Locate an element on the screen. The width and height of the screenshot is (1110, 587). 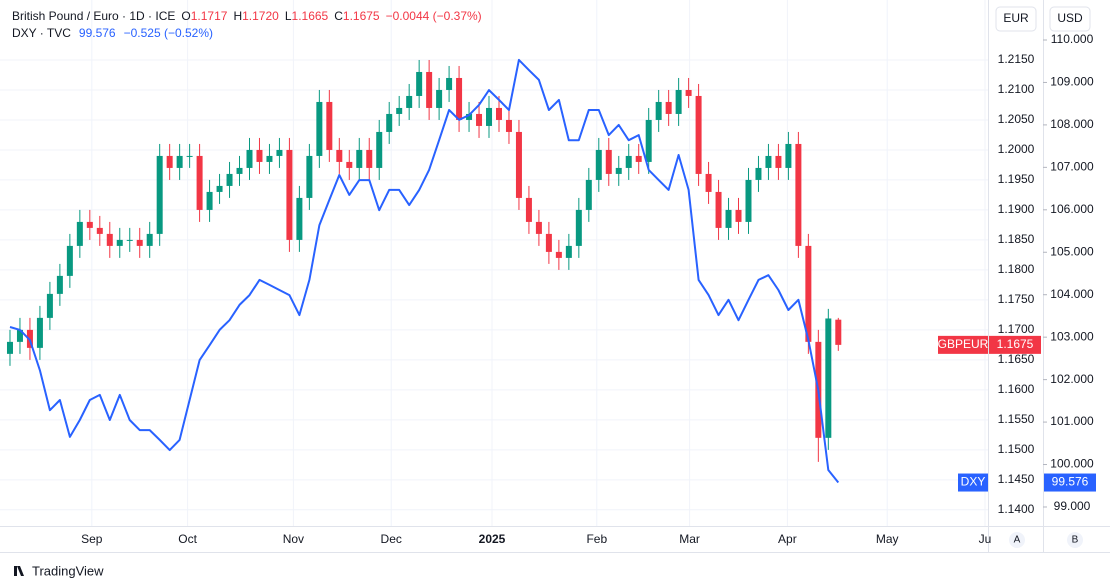
y-tick-label: 1.2150 is located at coordinates (1016, 59).